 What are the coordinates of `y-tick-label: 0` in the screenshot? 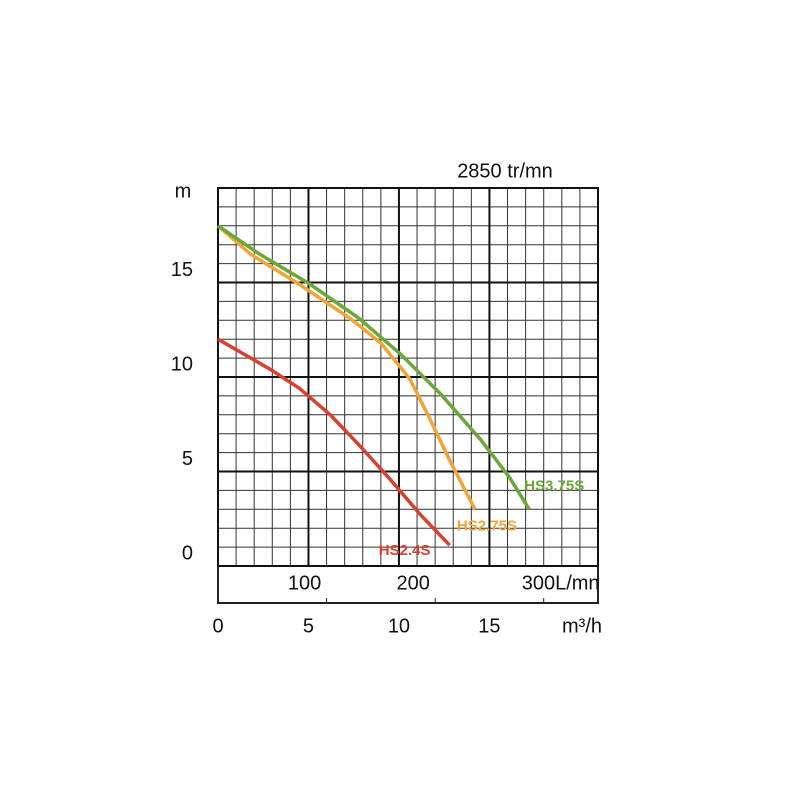 It's located at (187, 553).